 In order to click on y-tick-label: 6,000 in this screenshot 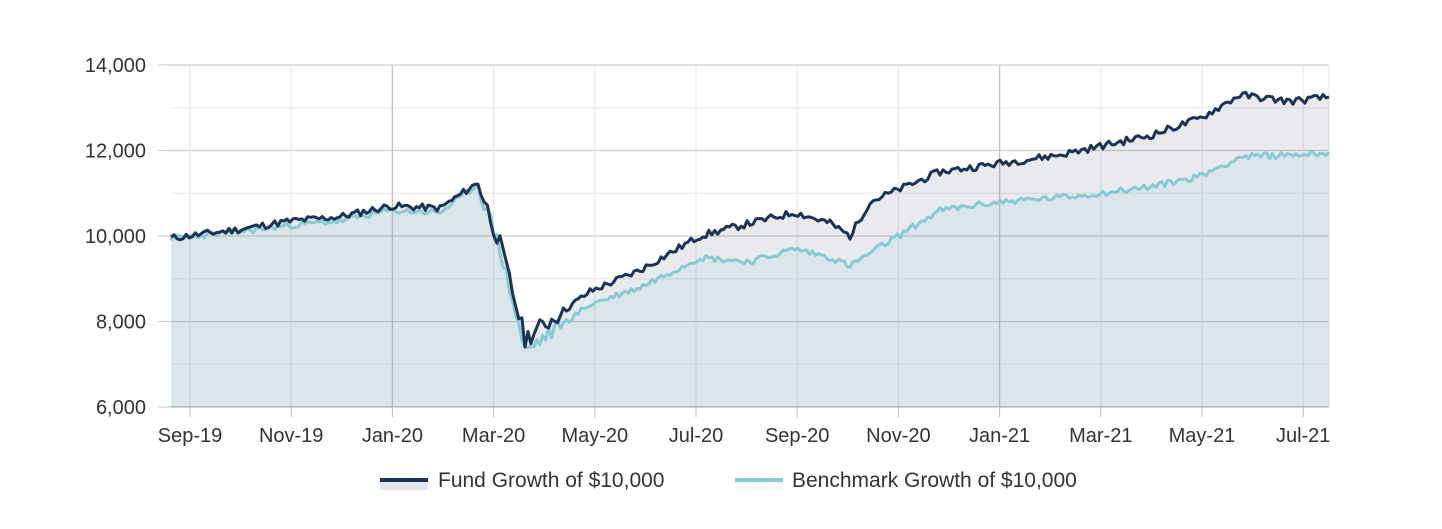, I will do `click(121, 408)`.